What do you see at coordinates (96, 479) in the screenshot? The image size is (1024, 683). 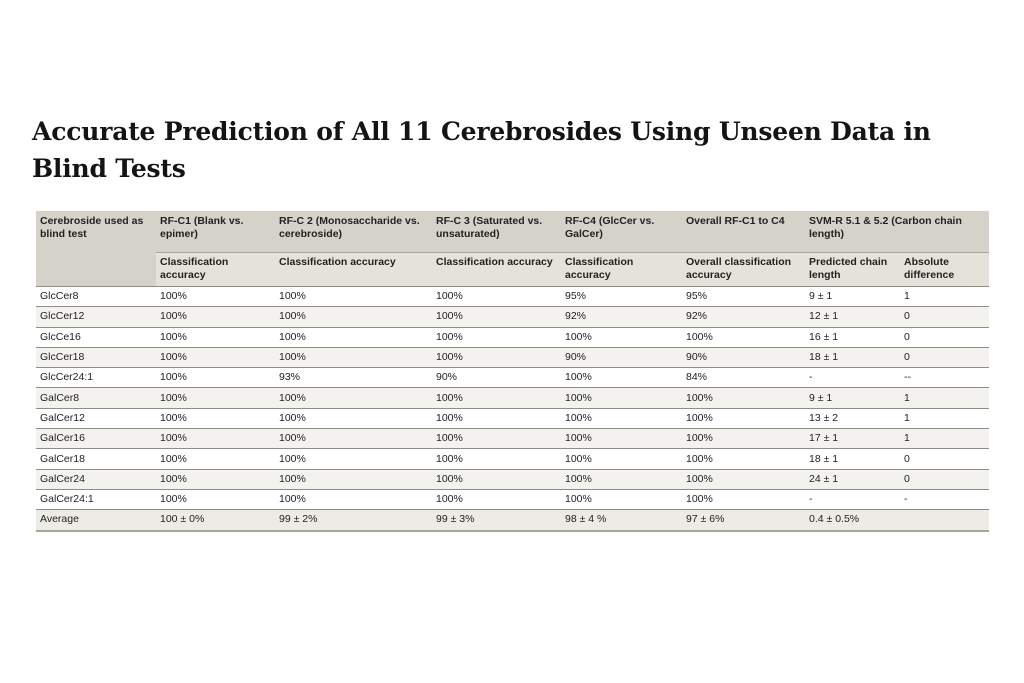 I see `row-label-cell: GalCer24` at bounding box center [96, 479].